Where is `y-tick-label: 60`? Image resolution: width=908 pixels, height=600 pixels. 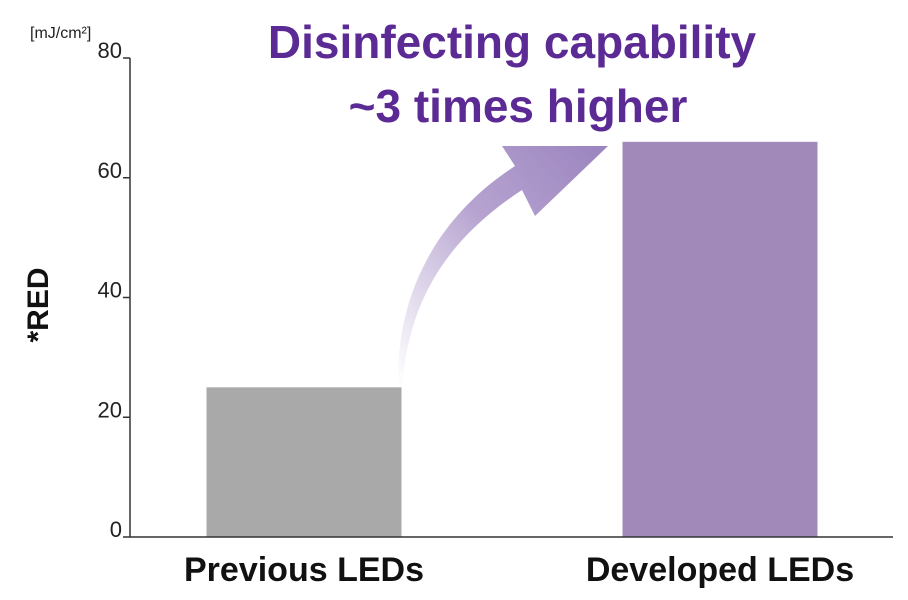 y-tick-label: 60 is located at coordinates (110, 170).